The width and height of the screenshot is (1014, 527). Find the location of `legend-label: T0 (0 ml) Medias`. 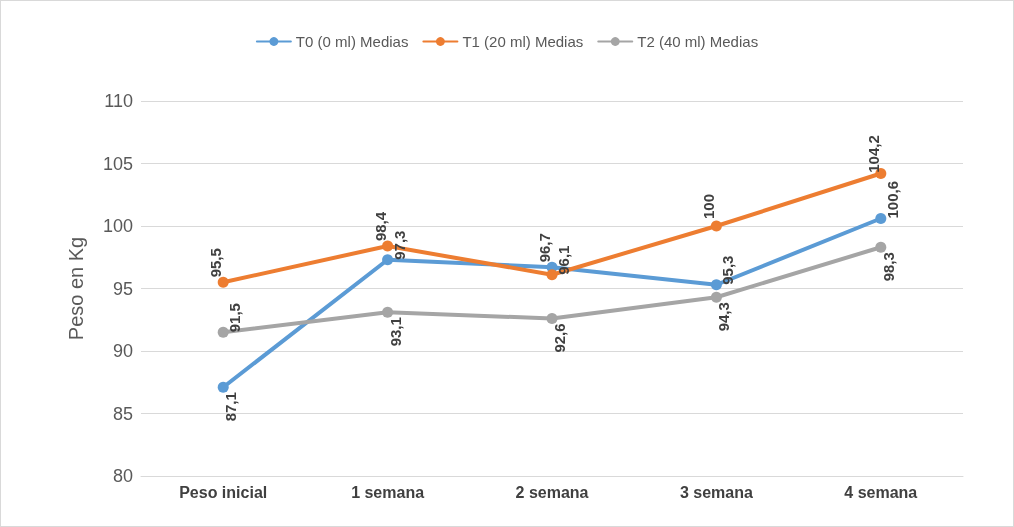

legend-label: T0 (0 ml) Medias is located at coordinates (352, 41).